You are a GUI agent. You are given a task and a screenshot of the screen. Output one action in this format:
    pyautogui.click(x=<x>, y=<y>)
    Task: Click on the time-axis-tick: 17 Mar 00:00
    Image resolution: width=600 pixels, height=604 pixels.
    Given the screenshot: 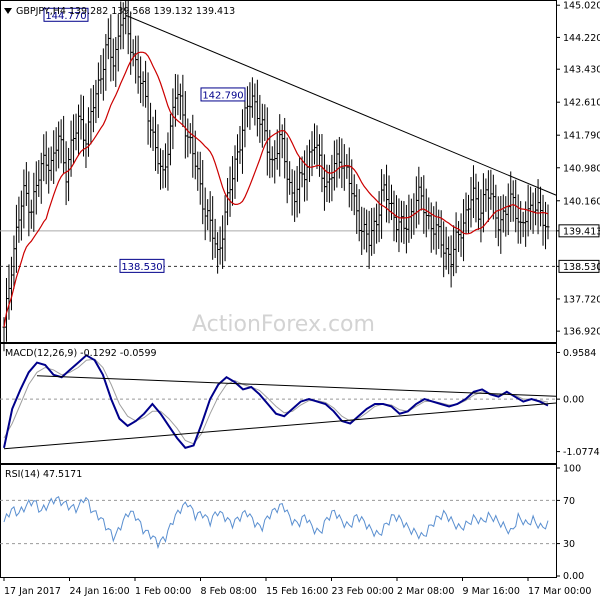 What is the action you would take?
    pyautogui.click(x=559, y=587)
    